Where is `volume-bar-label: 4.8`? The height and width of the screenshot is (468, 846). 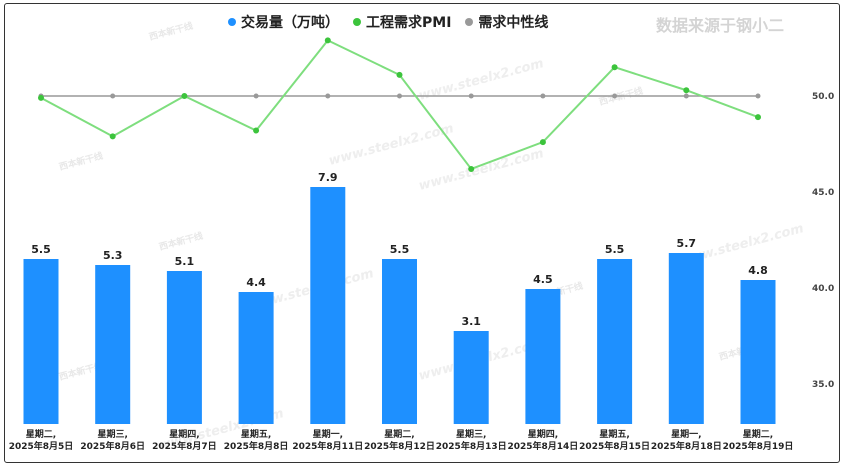
volume-bar-label: 4.8 is located at coordinates (758, 270).